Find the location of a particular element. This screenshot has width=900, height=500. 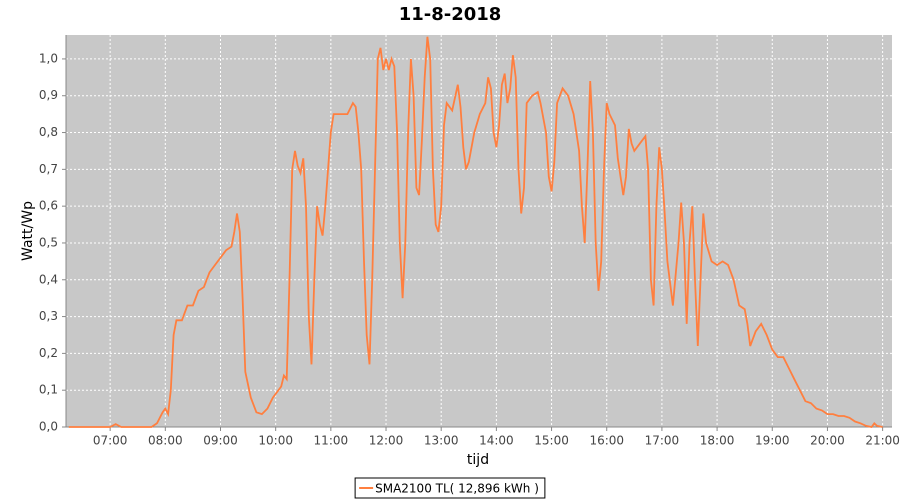

x-tick-label: 21:00 is located at coordinates (882, 441).